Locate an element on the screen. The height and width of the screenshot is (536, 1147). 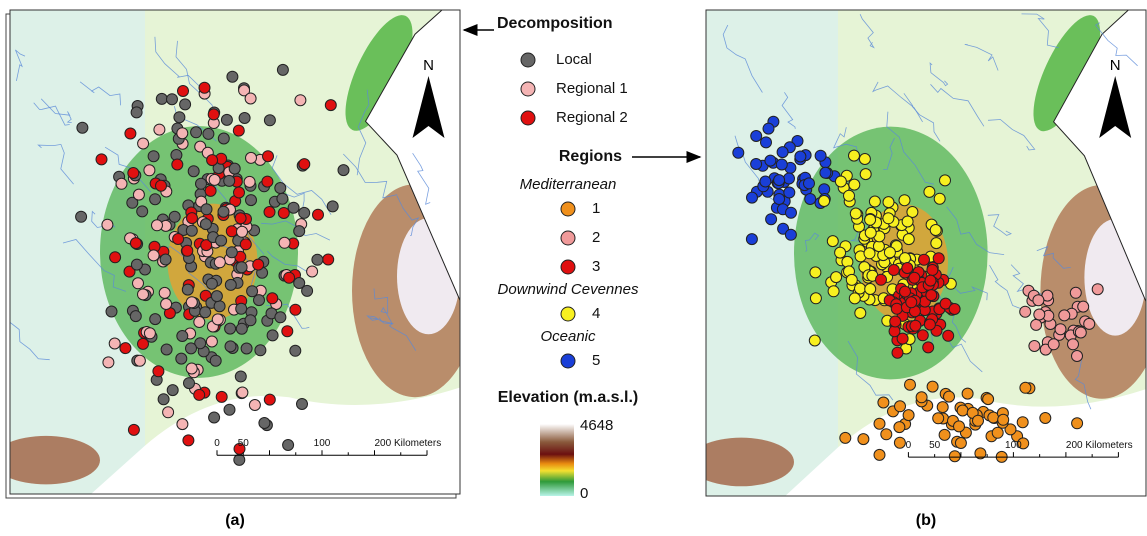
legend-group: Oceanic is located at coordinates (568, 336).